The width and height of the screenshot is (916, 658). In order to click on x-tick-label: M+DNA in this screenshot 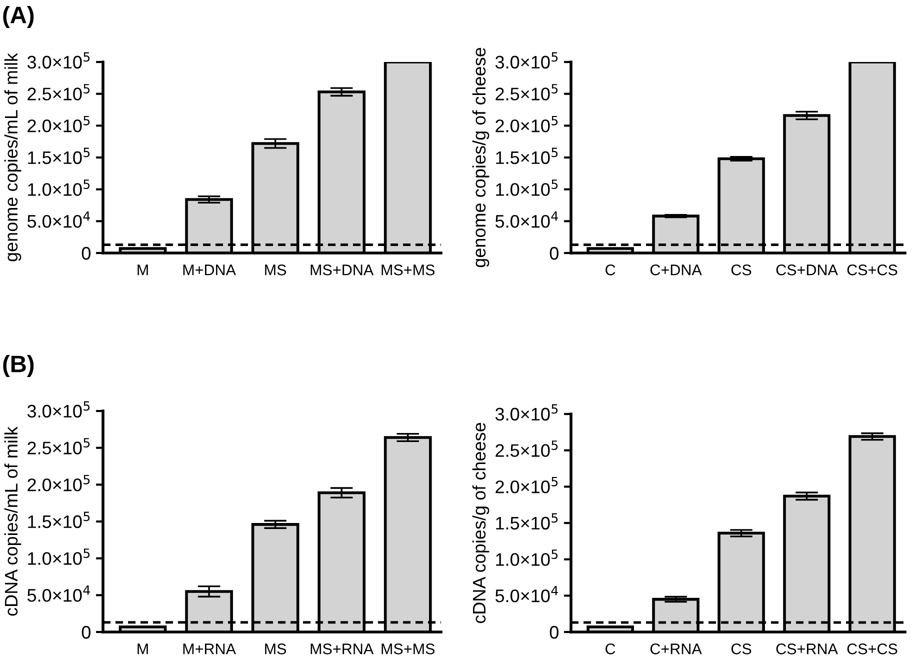, I will do `click(209, 270)`.